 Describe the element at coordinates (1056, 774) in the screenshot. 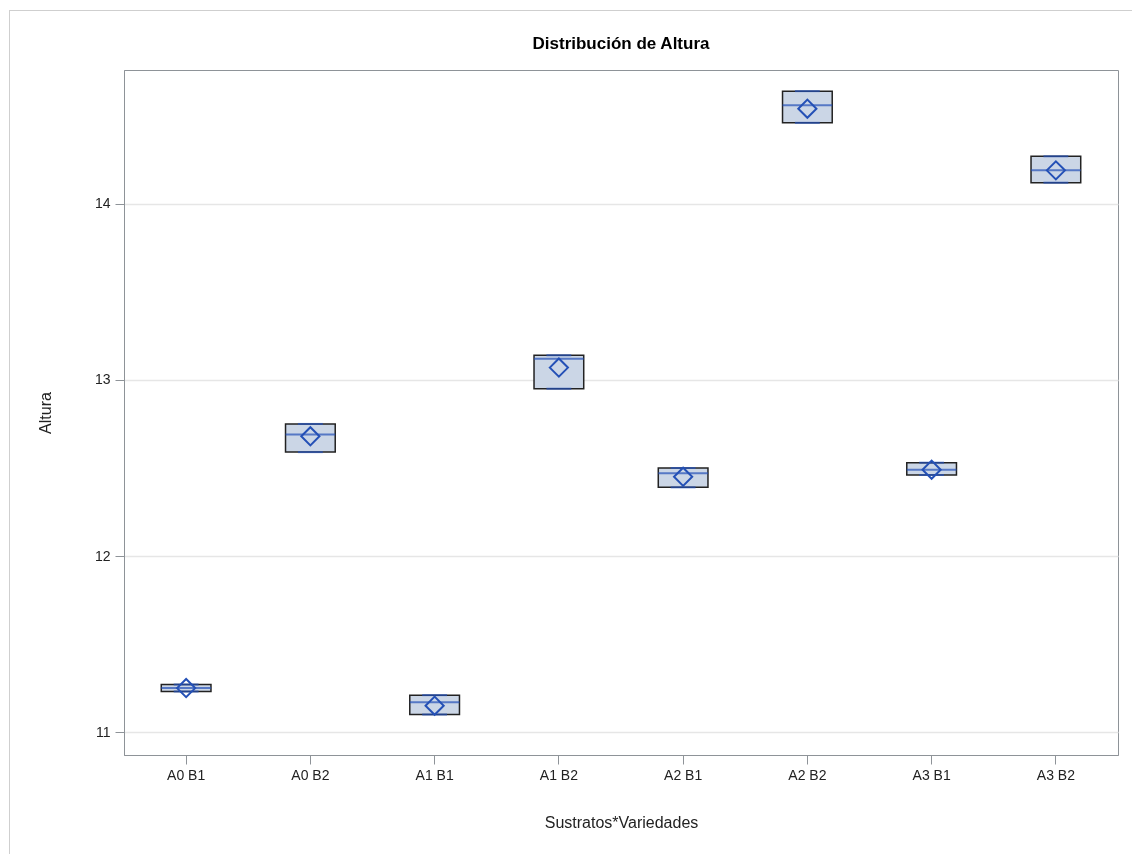

I see `x-tick-label: A3 B2` at that location.